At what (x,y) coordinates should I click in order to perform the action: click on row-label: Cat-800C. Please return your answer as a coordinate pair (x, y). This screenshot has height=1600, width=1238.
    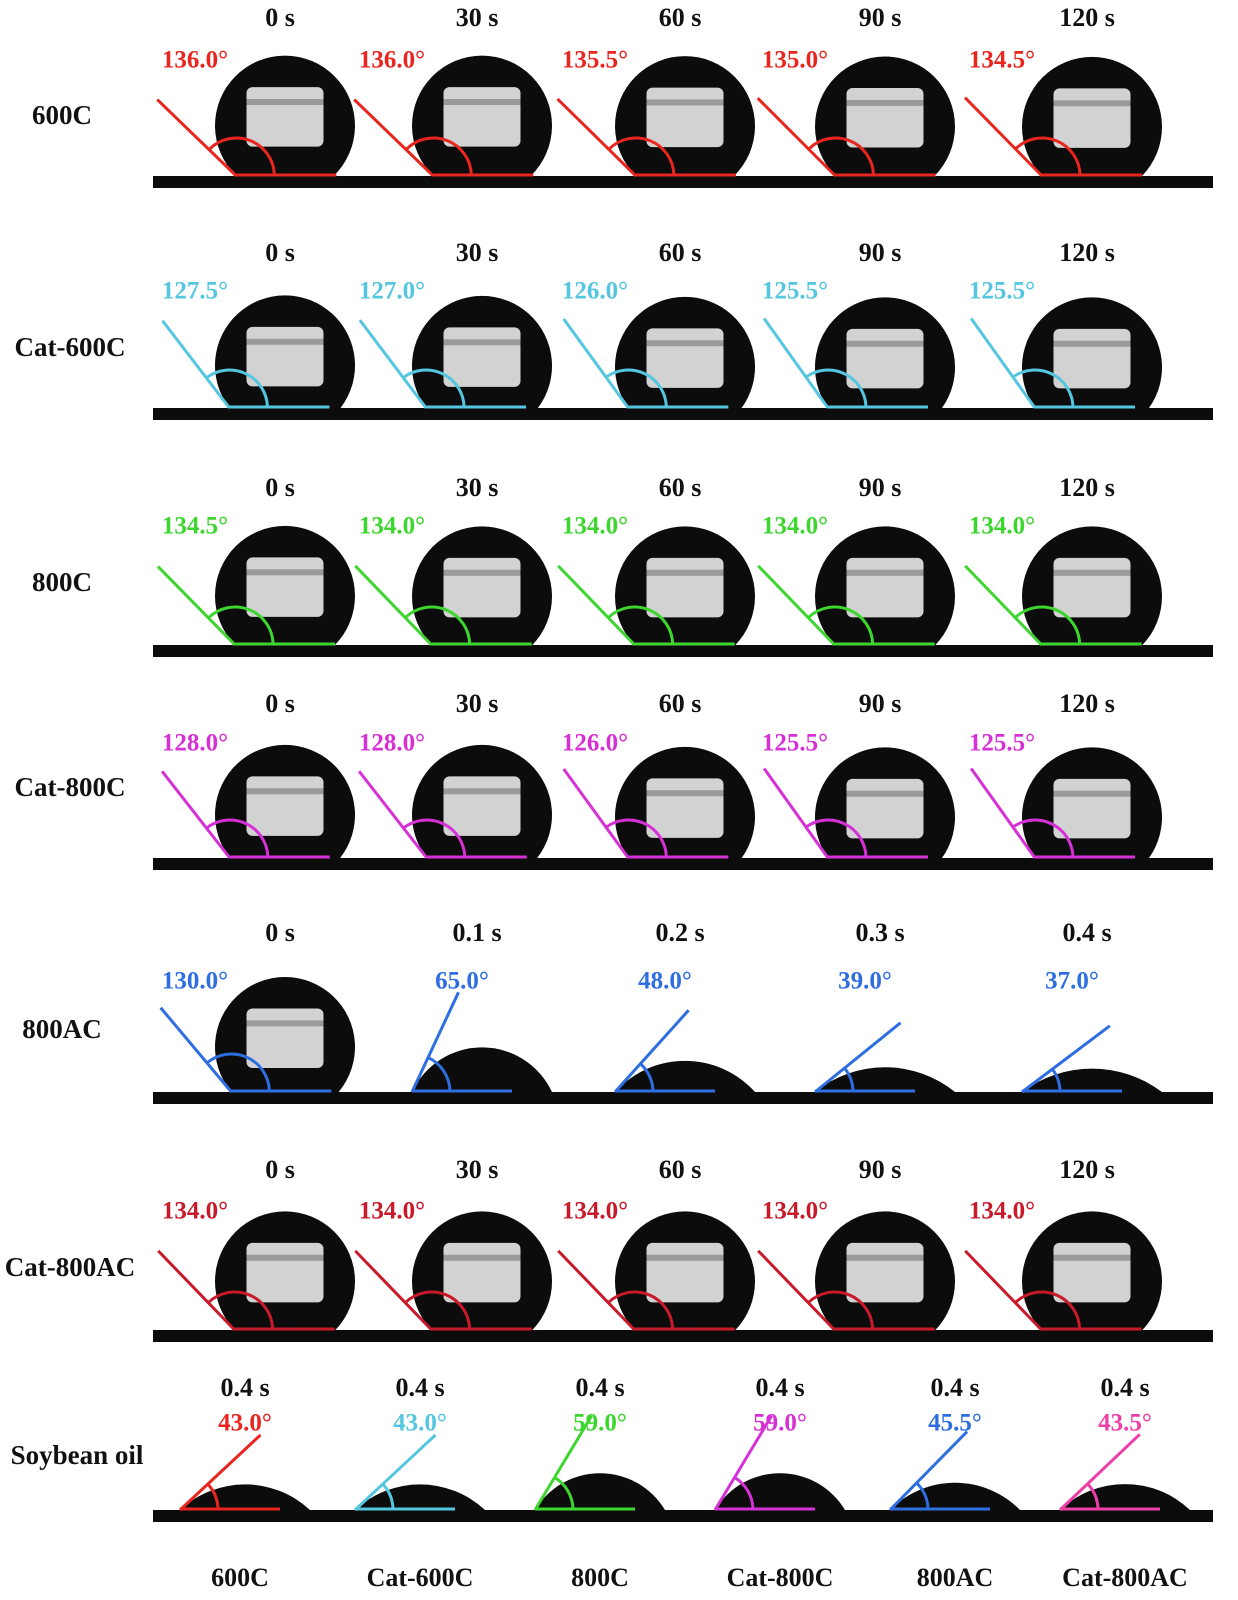
    Looking at the image, I should click on (70, 787).